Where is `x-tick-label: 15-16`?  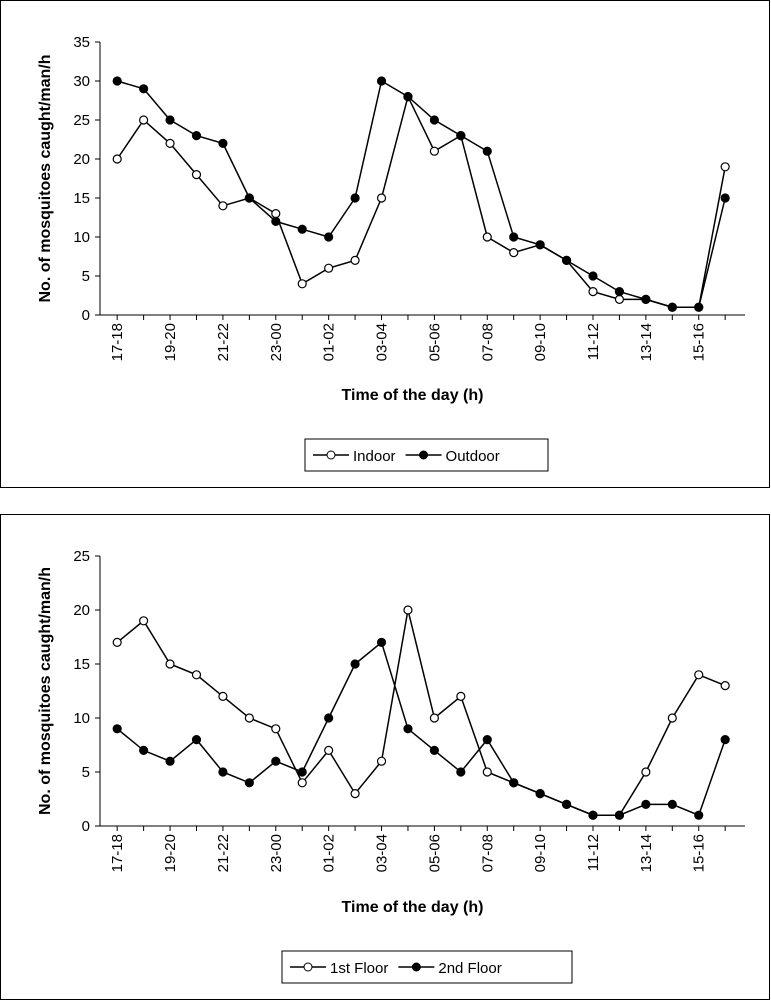 x-tick-label: 15-16 is located at coordinates (699, 342).